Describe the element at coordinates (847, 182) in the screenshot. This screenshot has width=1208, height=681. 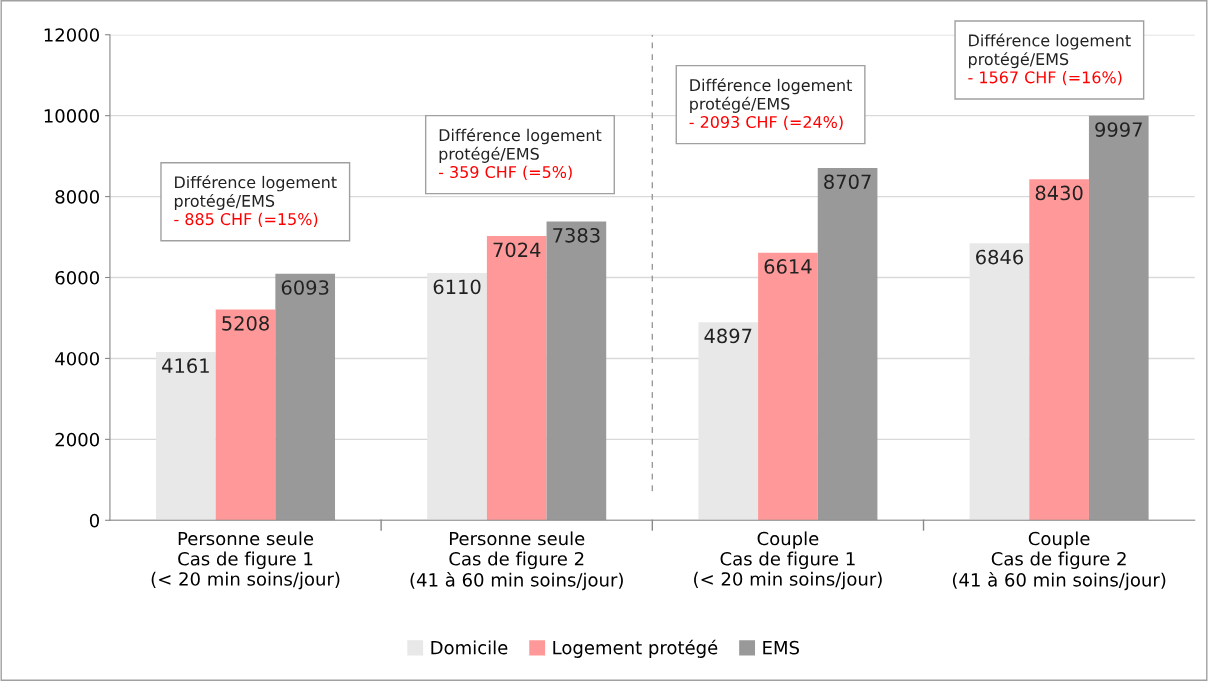
I see `data-label: 8707` at that location.